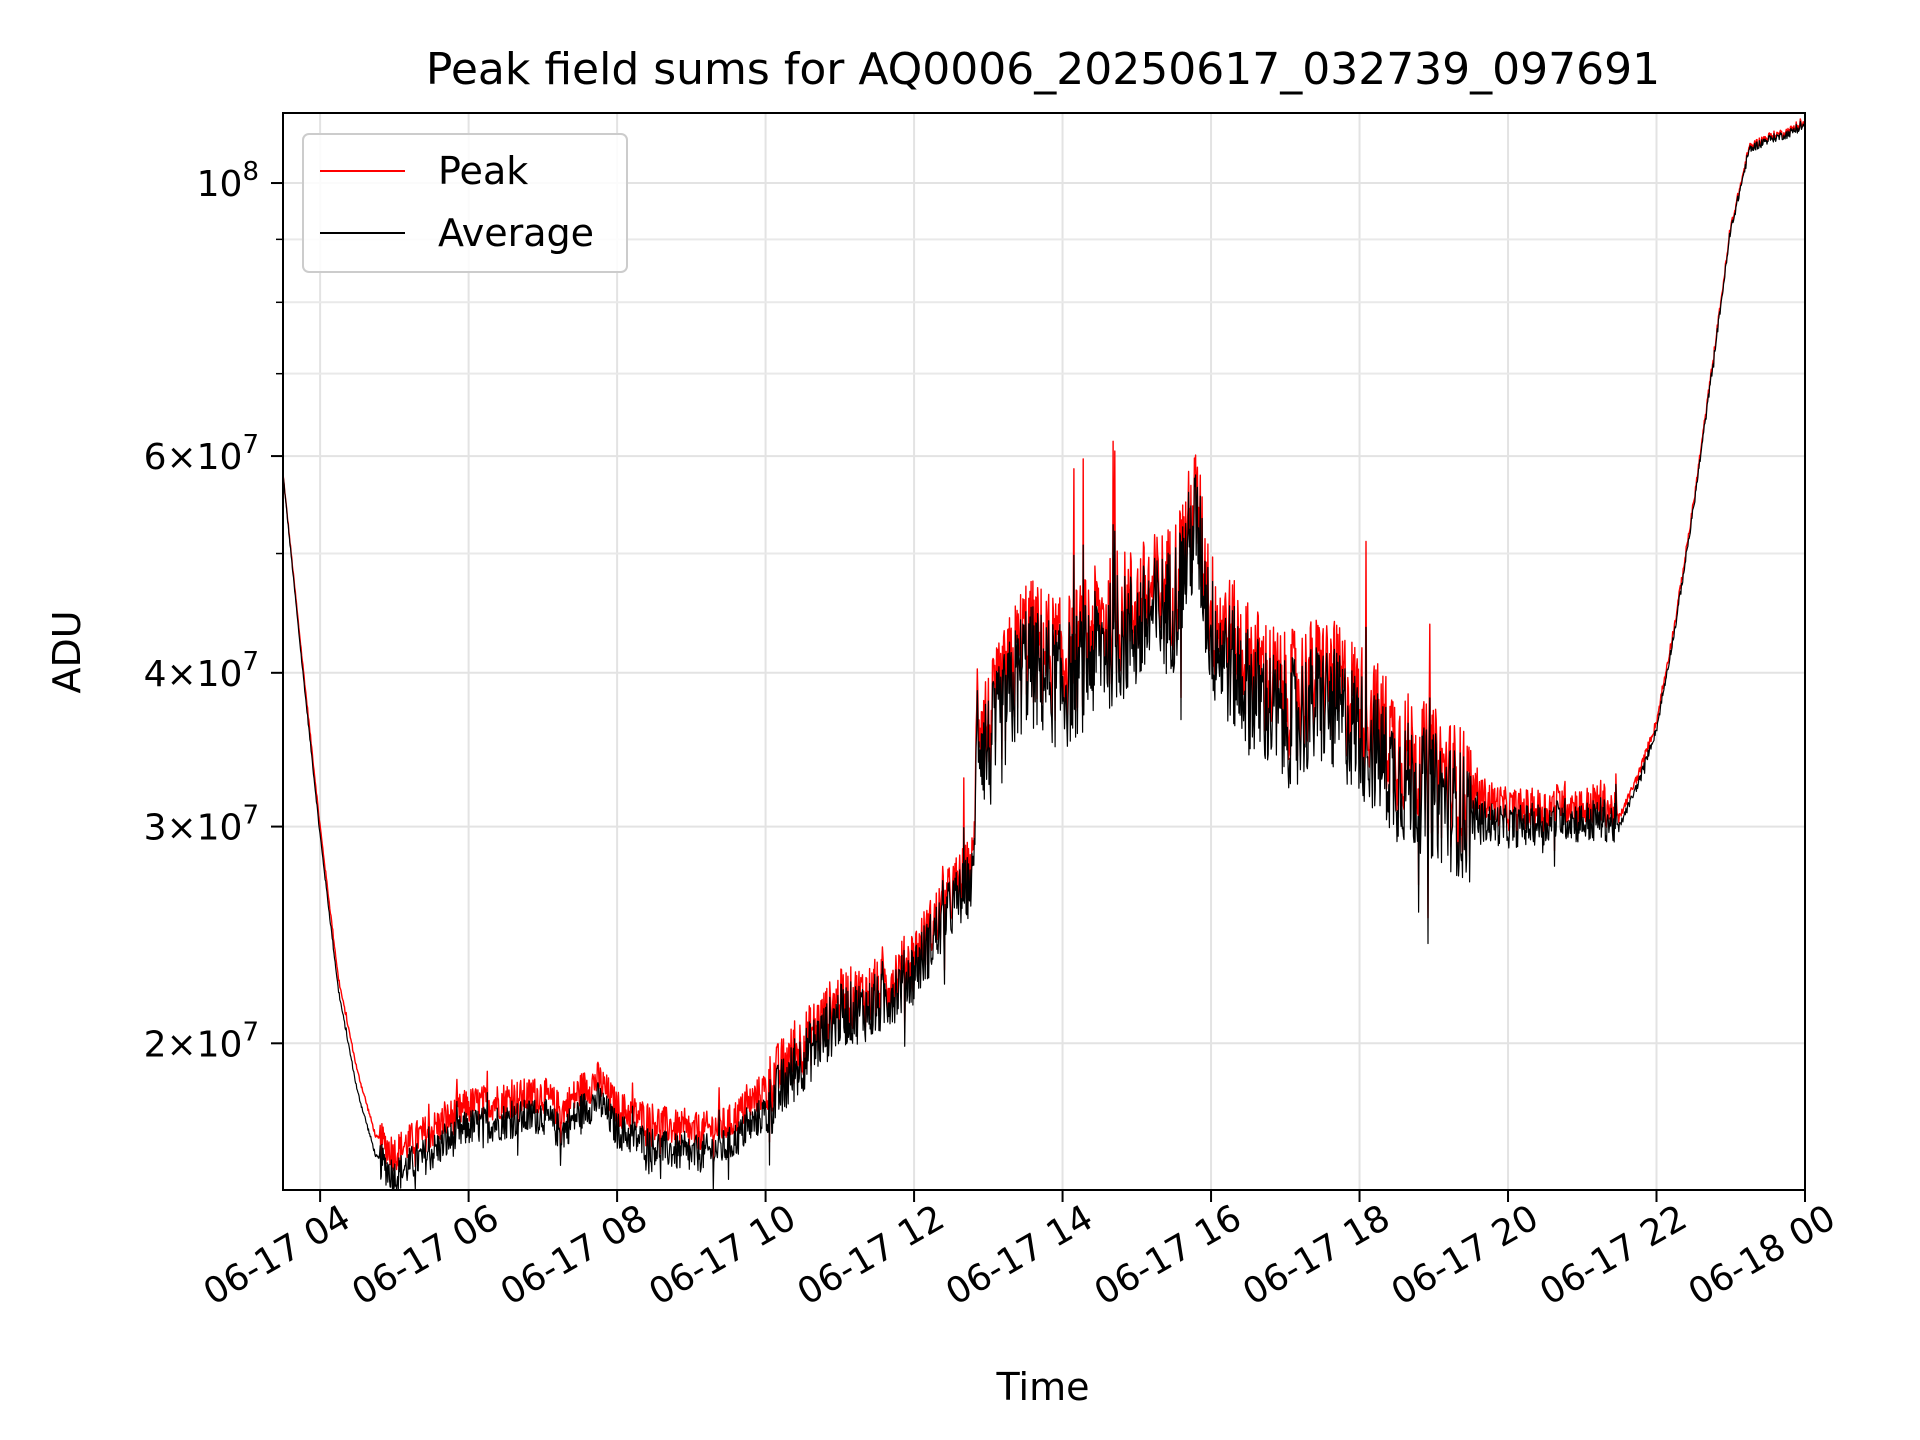 Image resolution: width=1920 pixels, height=1440 pixels. Describe the element at coordinates (201, 1041) in the screenshot. I see `y-tick-label: 2×107` at that location.